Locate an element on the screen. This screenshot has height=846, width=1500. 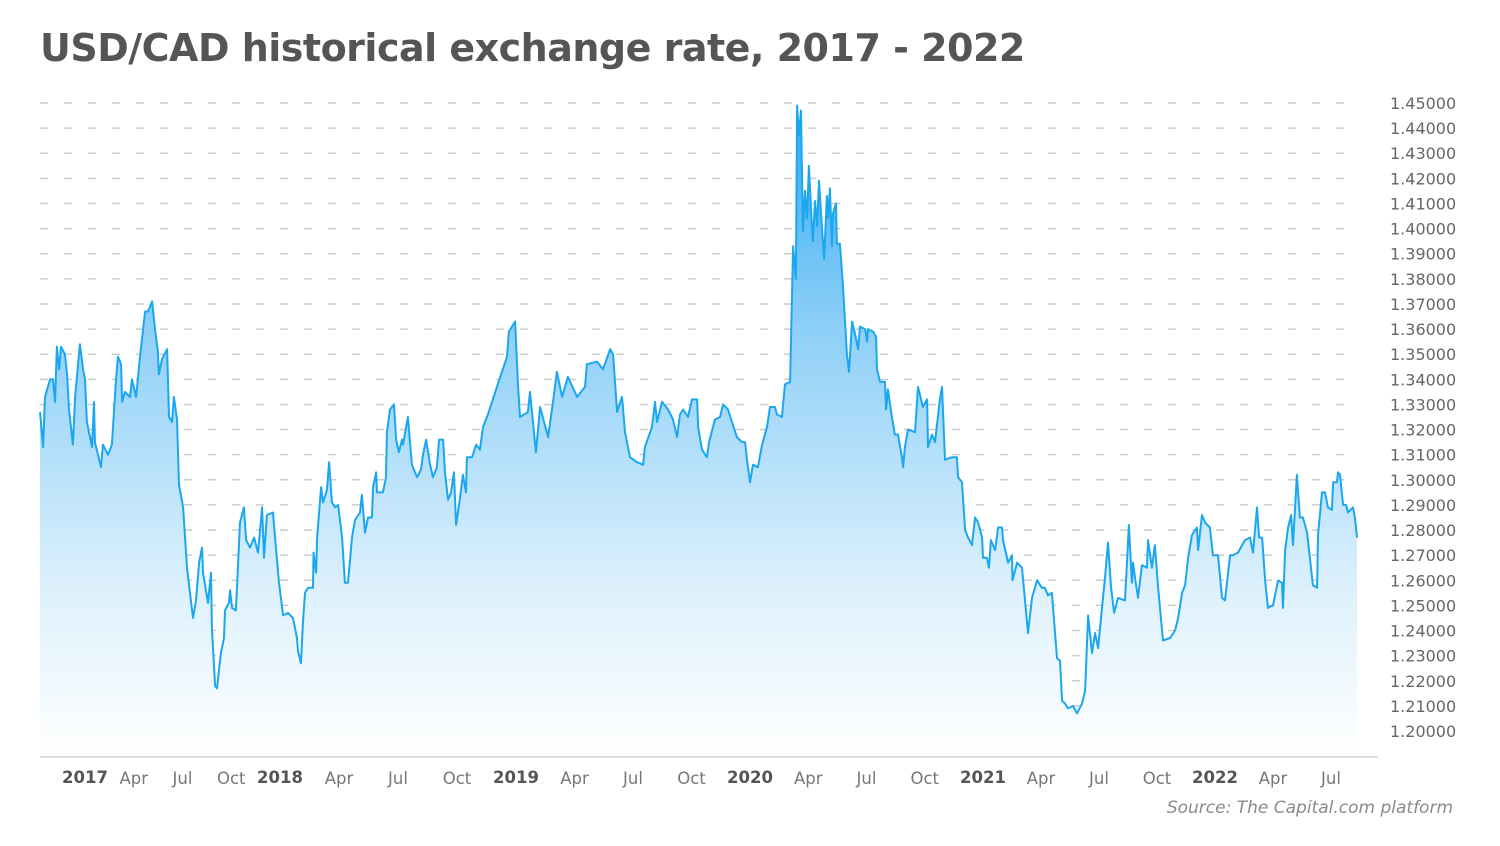
y-tick-label: 1.25000 is located at coordinates (1423, 605).